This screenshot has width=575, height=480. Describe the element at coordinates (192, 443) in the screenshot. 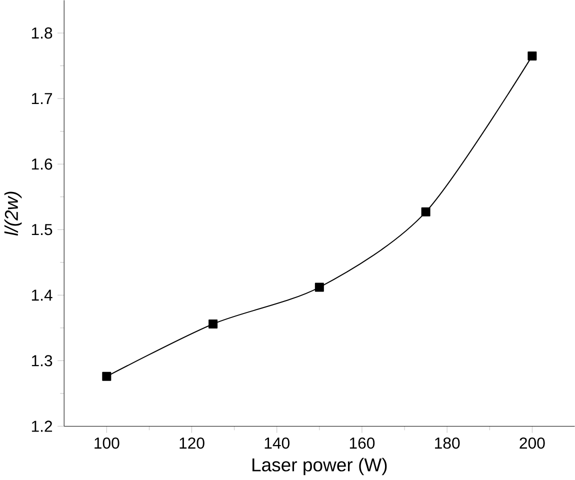

I see `x-tick-label: 120` at that location.